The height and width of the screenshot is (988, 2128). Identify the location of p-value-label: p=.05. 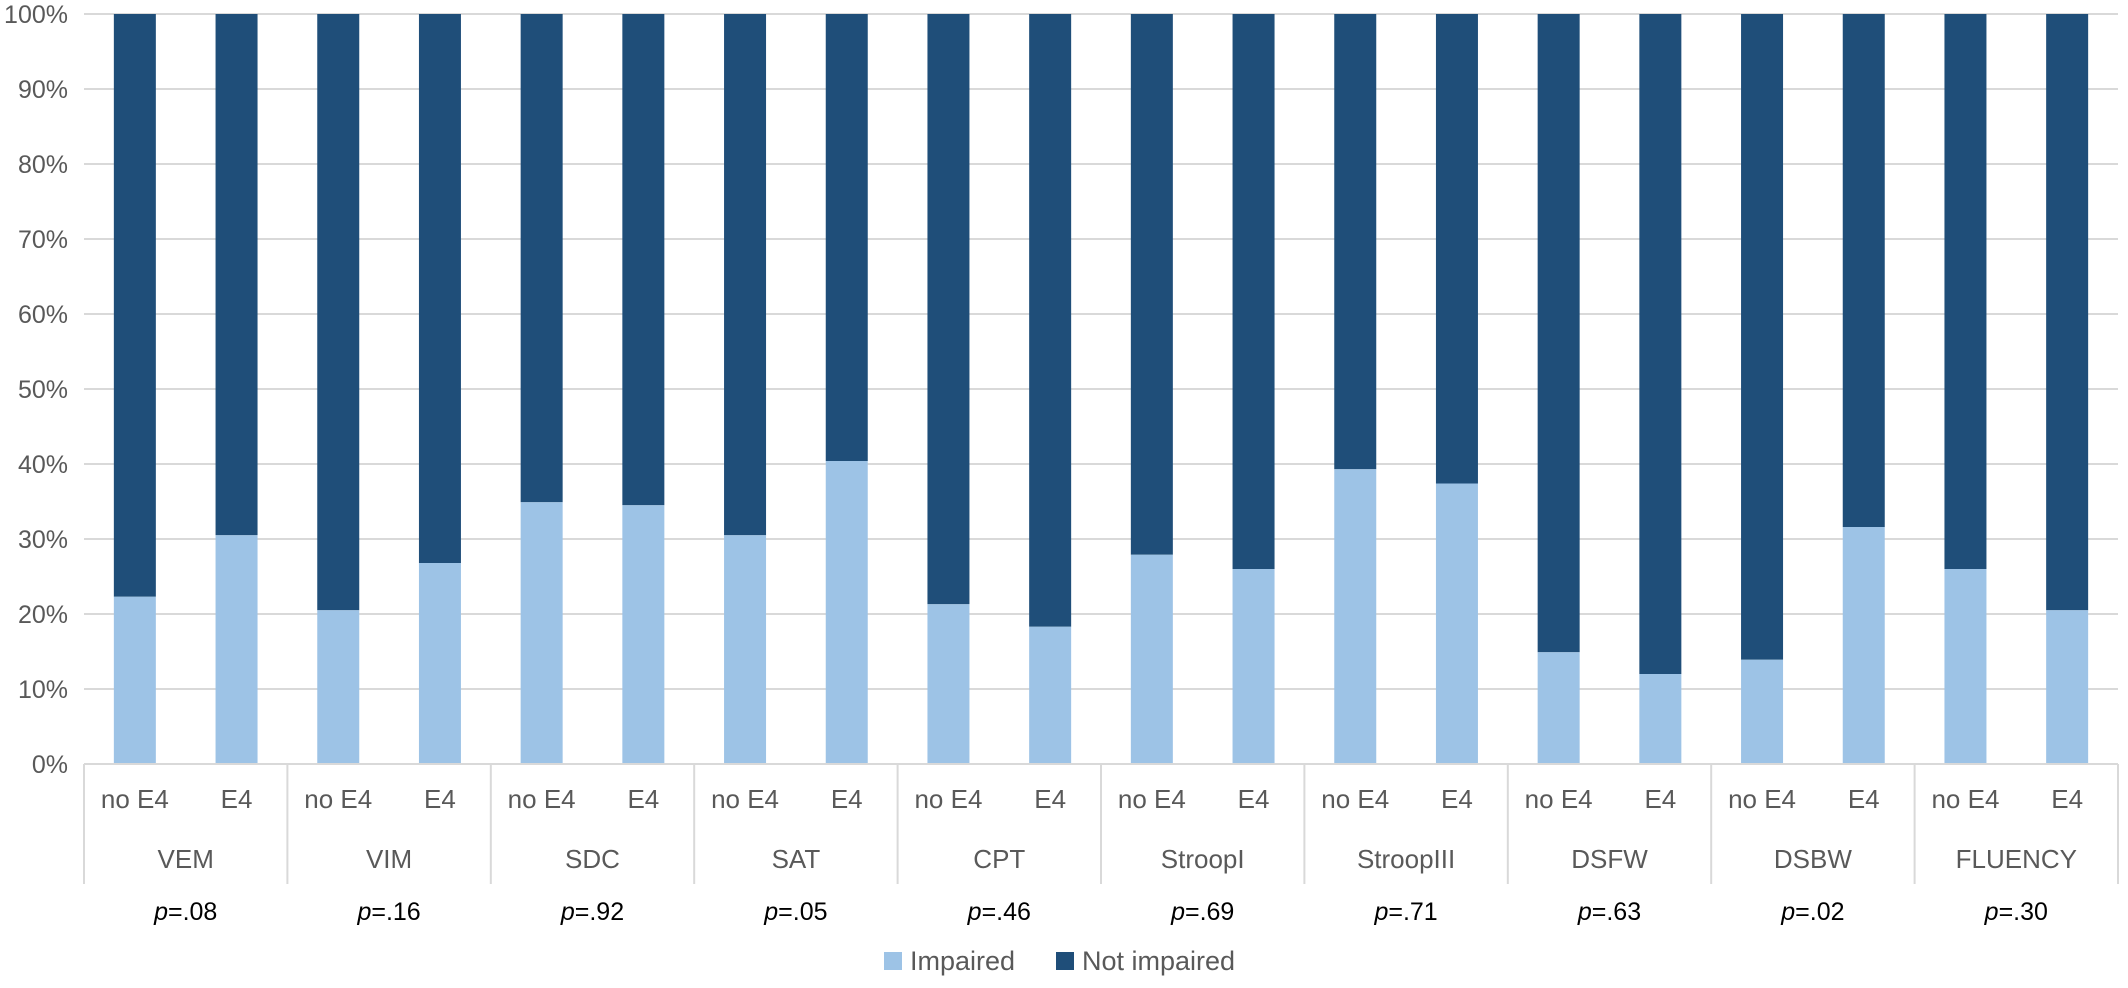
(795, 912).